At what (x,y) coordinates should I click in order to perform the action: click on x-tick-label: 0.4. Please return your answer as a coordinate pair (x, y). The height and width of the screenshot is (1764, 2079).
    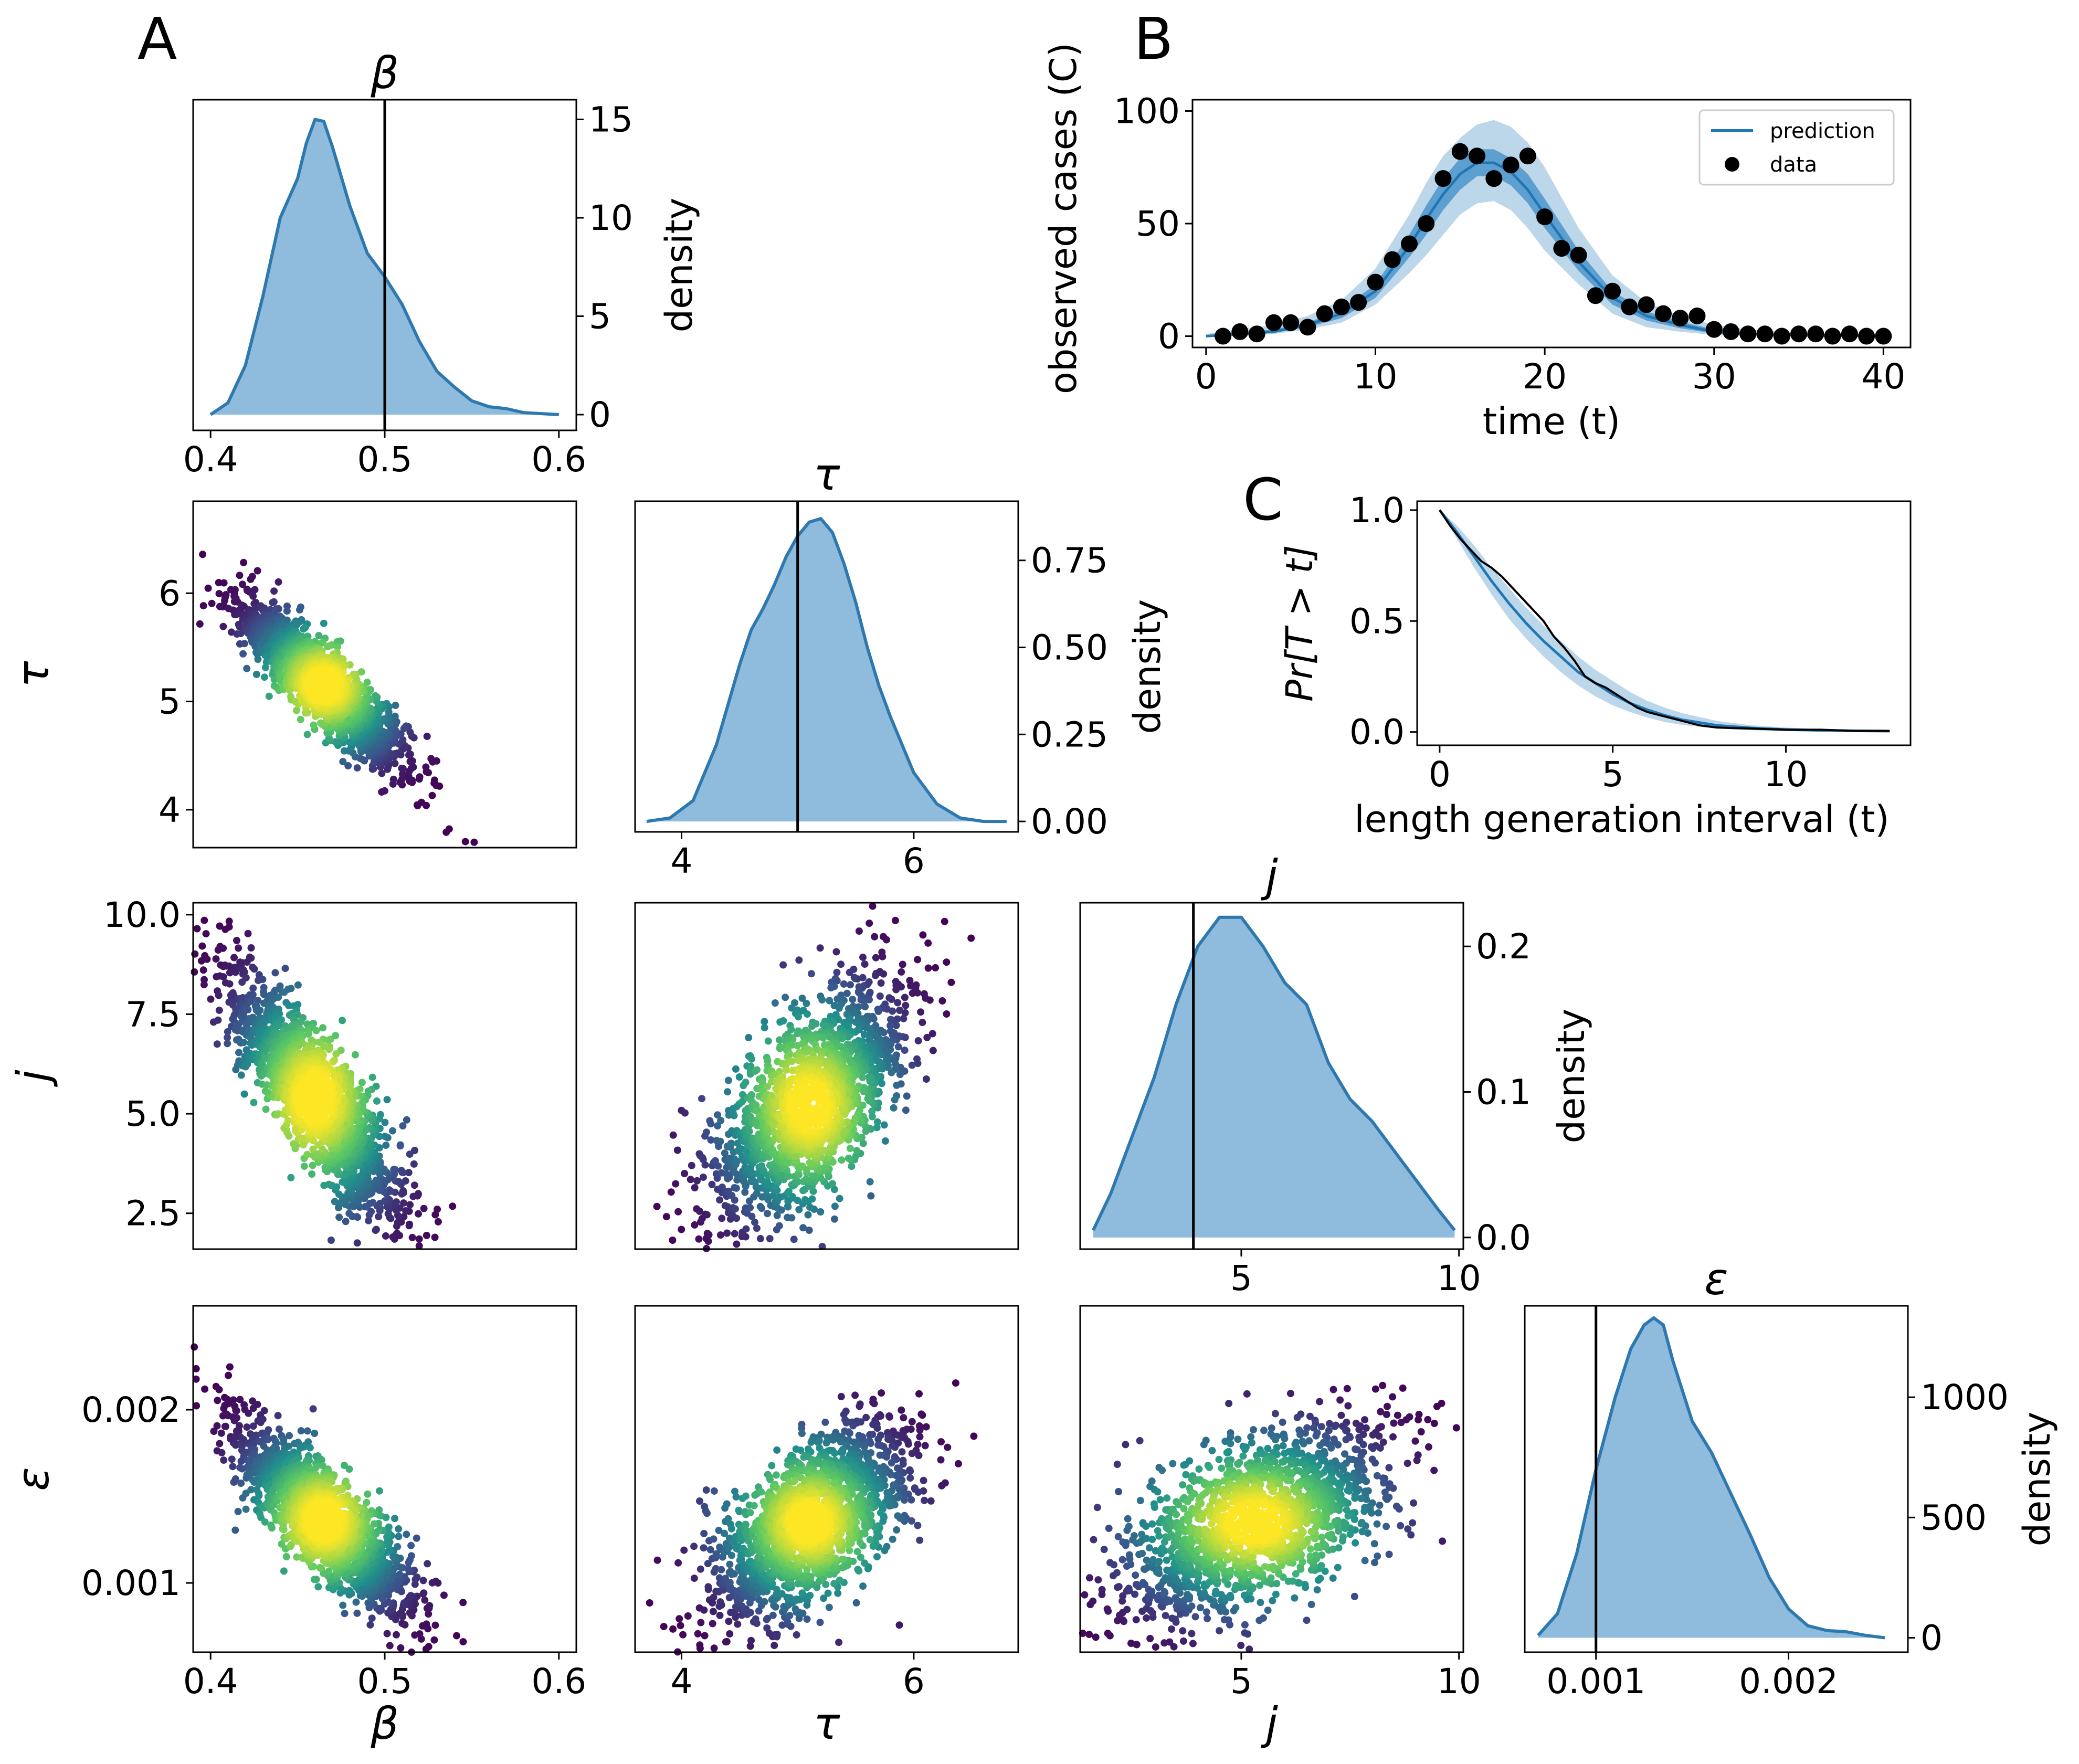
    Looking at the image, I should click on (210, 459).